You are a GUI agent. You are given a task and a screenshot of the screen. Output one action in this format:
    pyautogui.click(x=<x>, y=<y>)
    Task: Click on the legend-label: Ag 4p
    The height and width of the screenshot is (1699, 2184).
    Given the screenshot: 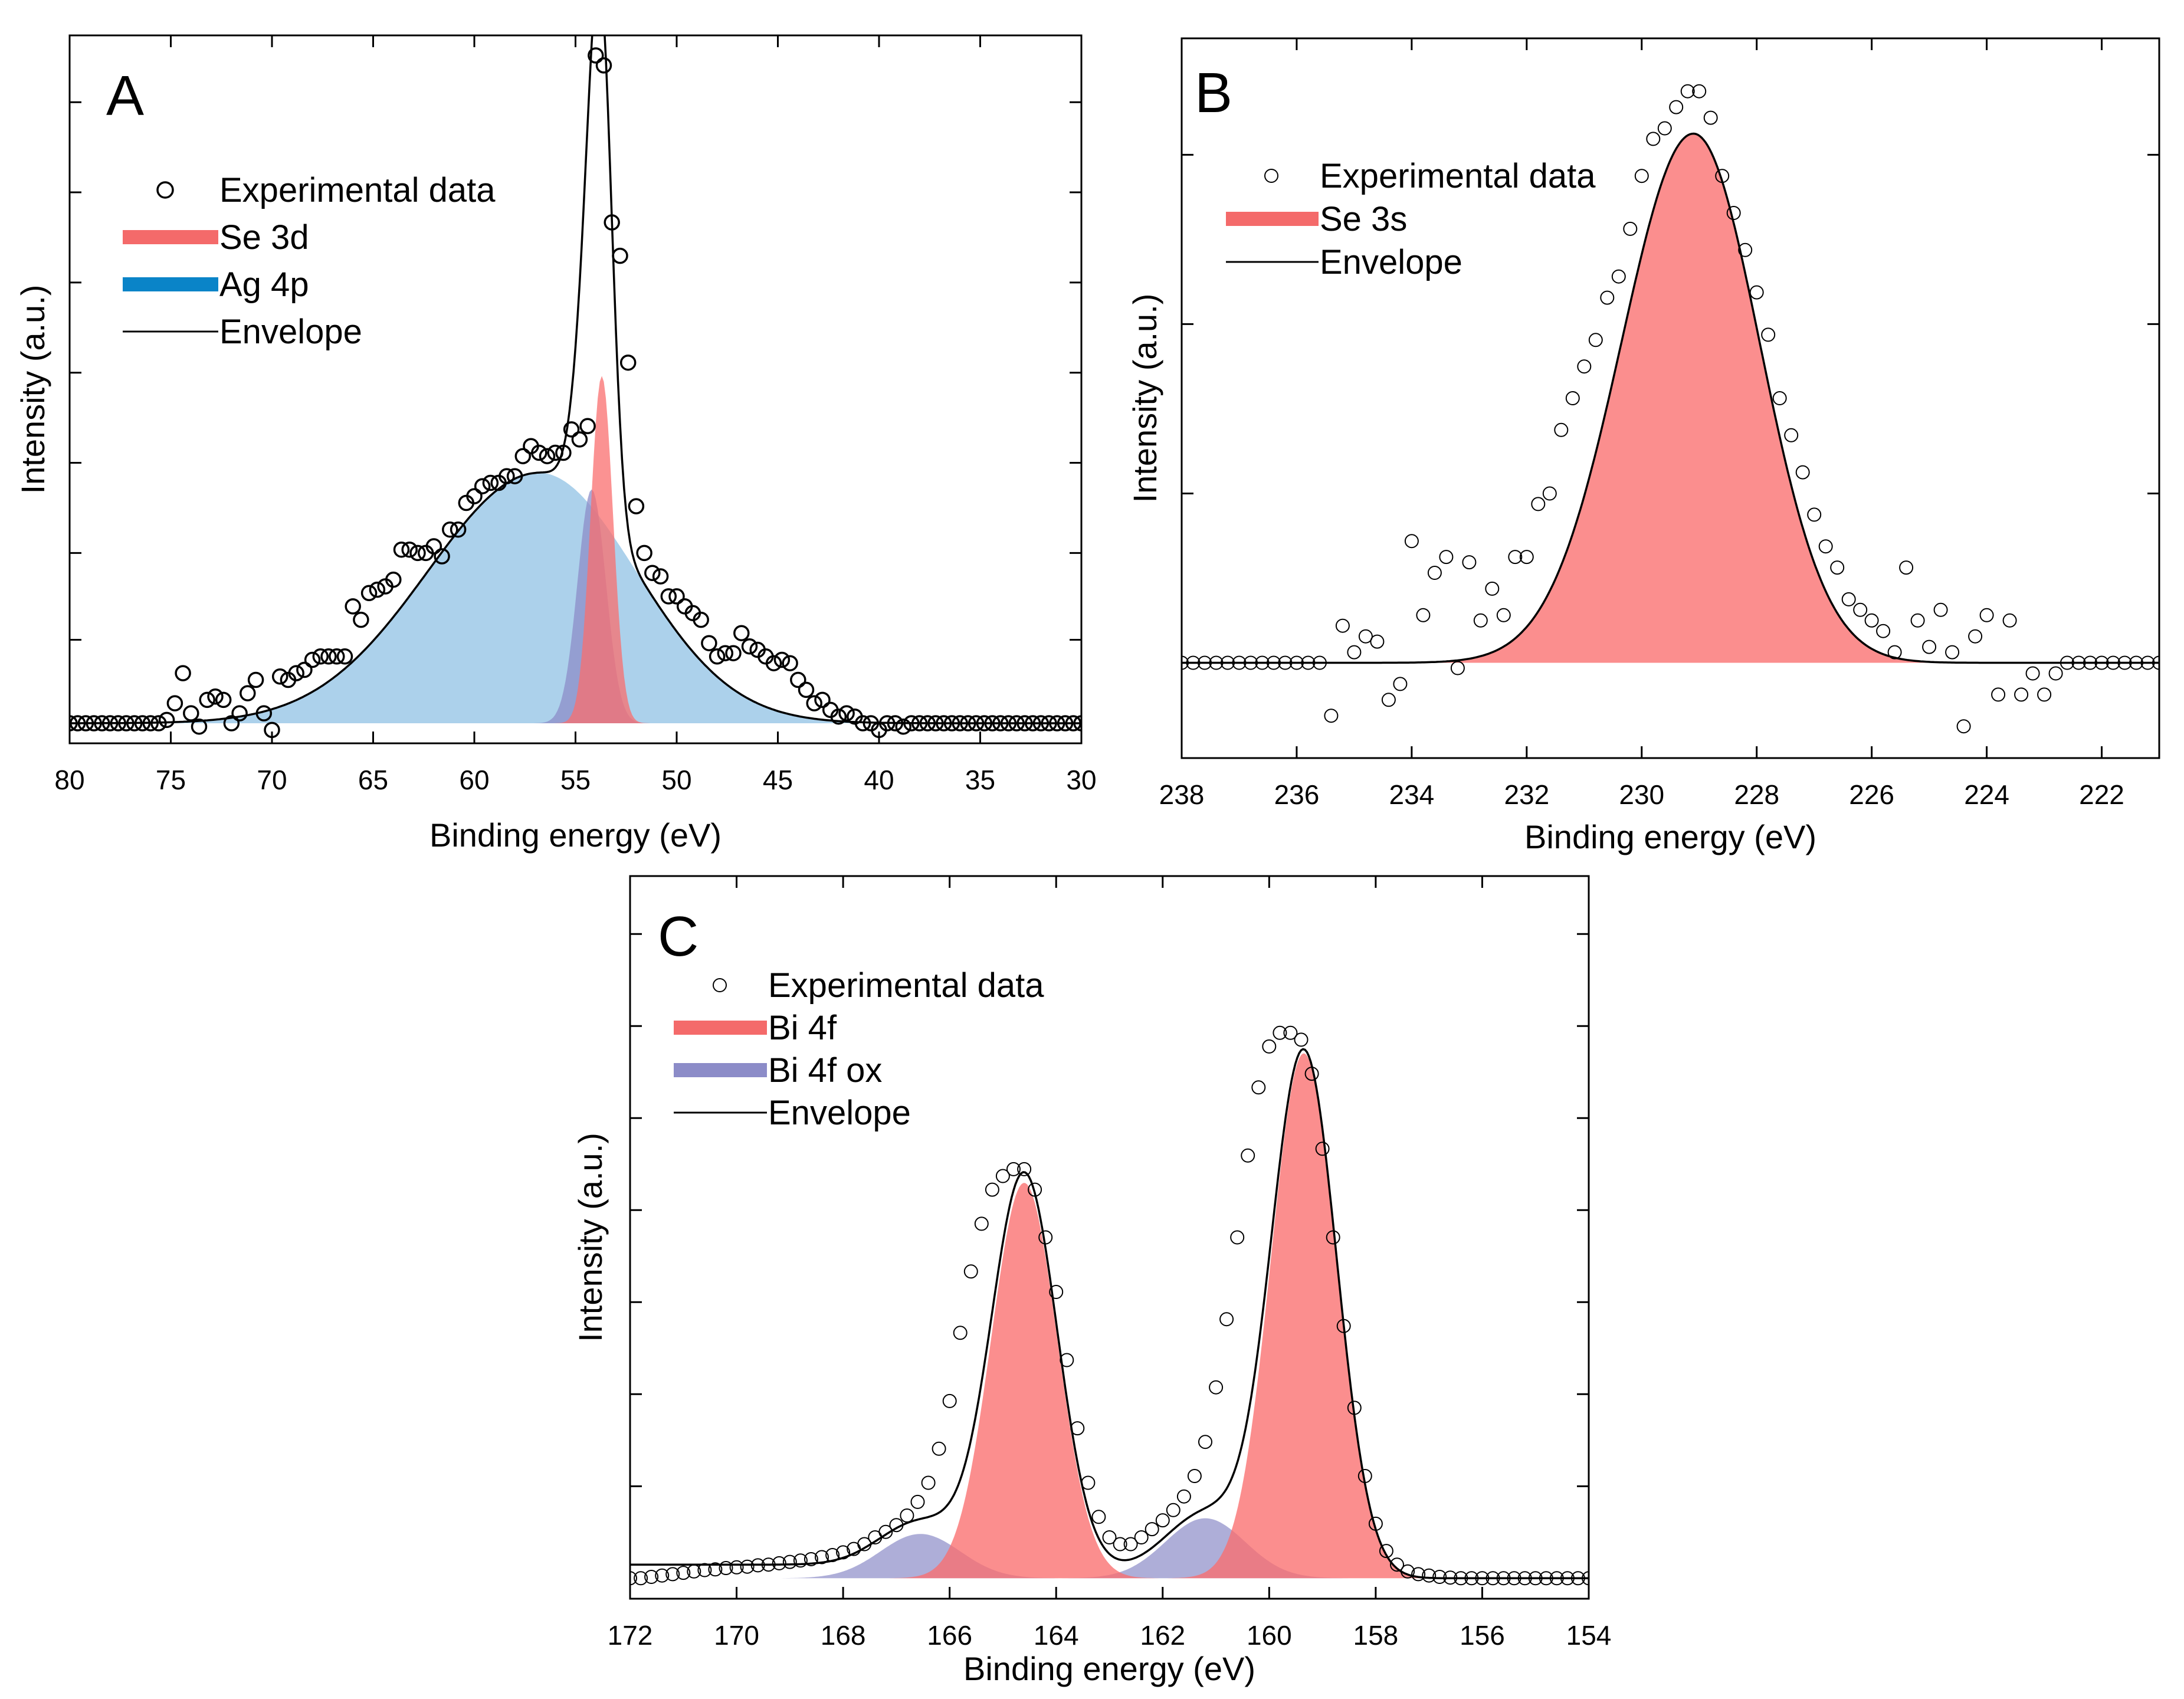 What is the action you would take?
    pyautogui.click(x=264, y=284)
    